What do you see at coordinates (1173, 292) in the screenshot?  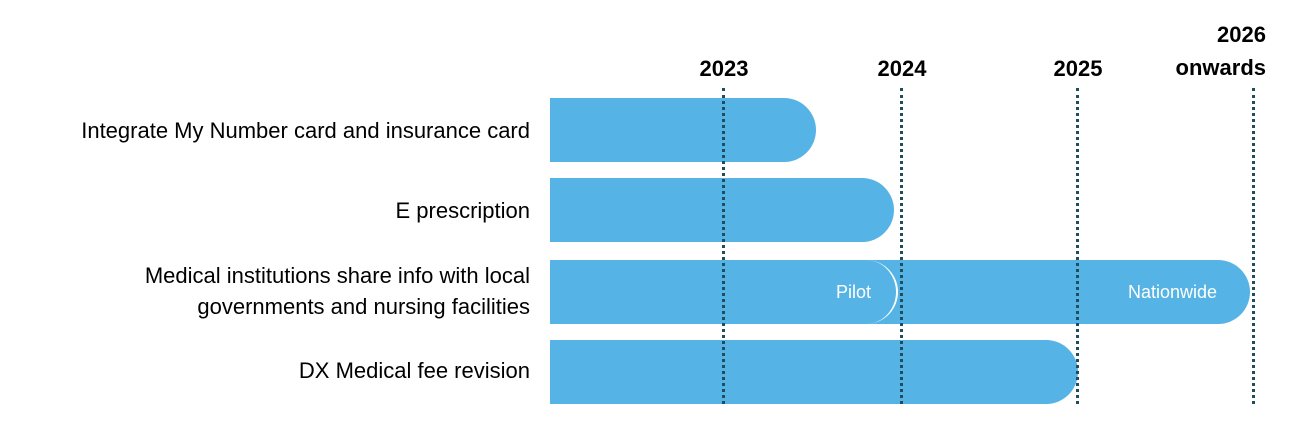 I see `phase-label: Nationwide` at bounding box center [1173, 292].